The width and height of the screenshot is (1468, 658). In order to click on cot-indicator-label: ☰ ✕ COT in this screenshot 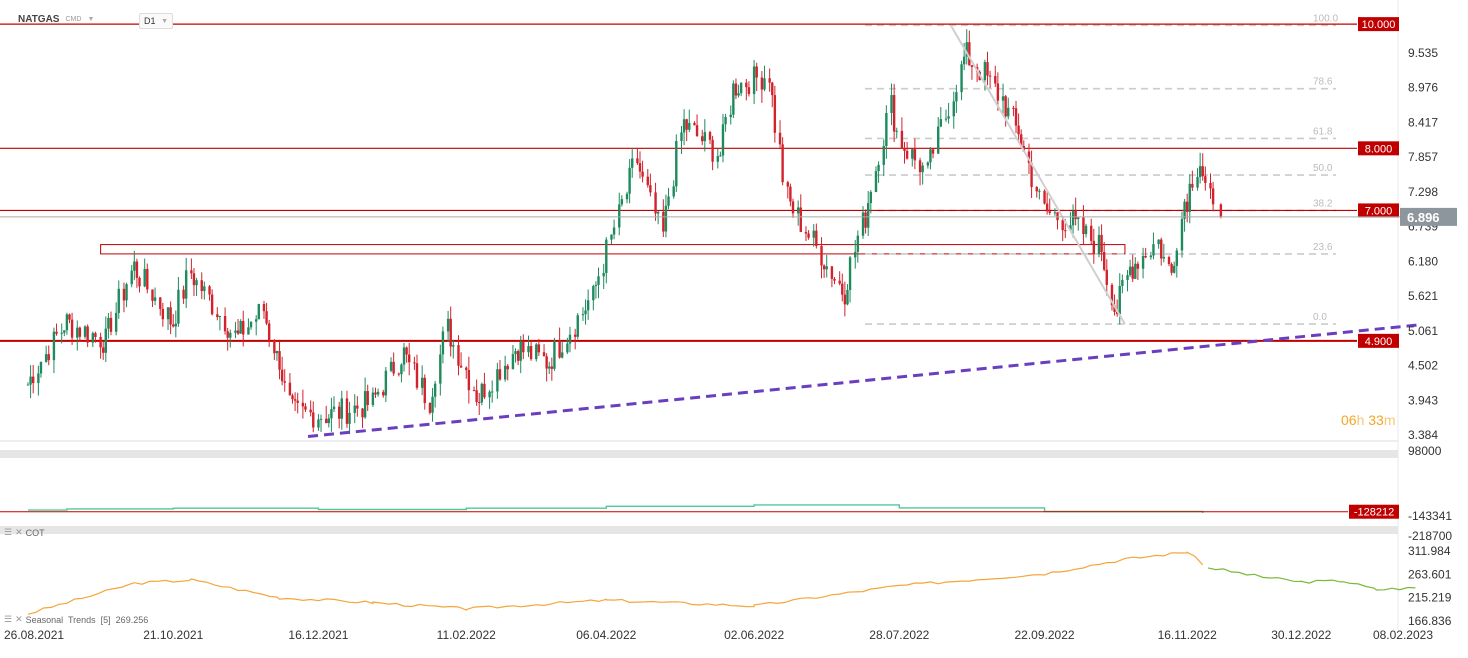, I will do `click(24, 532)`.